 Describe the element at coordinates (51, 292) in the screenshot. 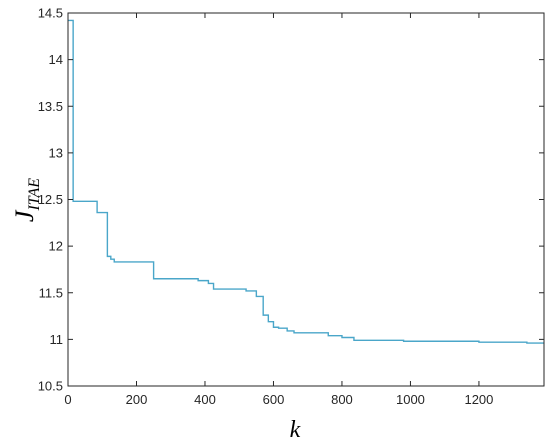

I see `y-tick-label-2: 11.5` at that location.